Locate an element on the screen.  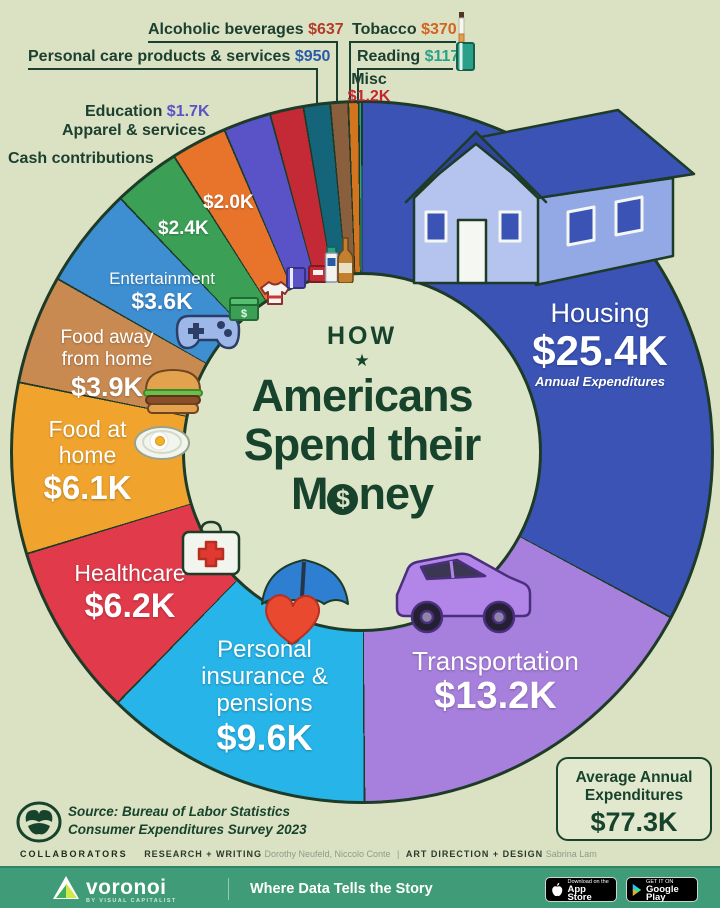
car-icon is located at coordinates (463, 593).